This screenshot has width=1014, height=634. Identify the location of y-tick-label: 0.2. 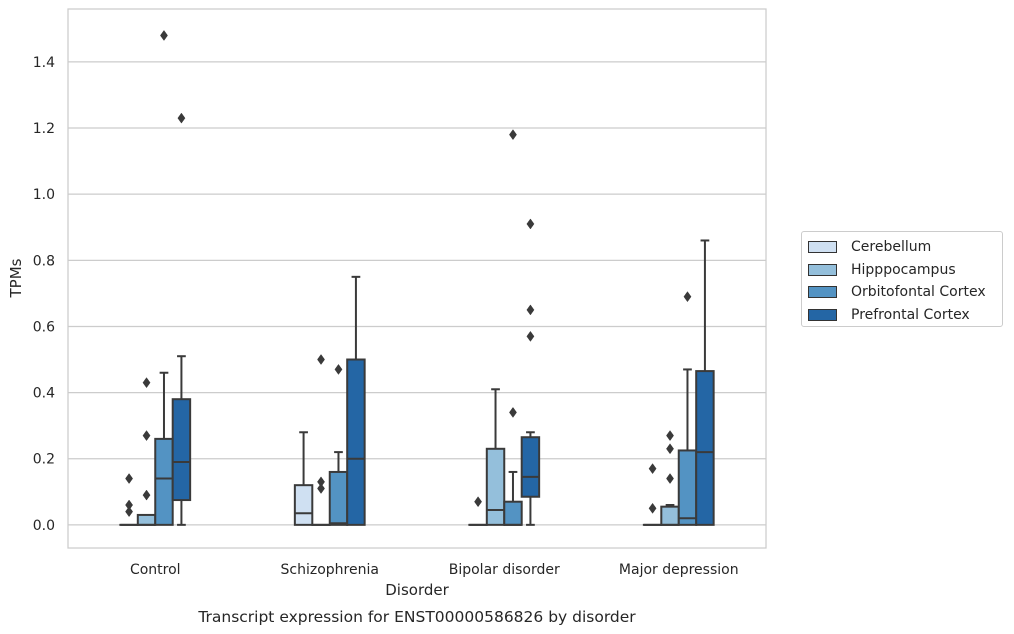
(44, 460).